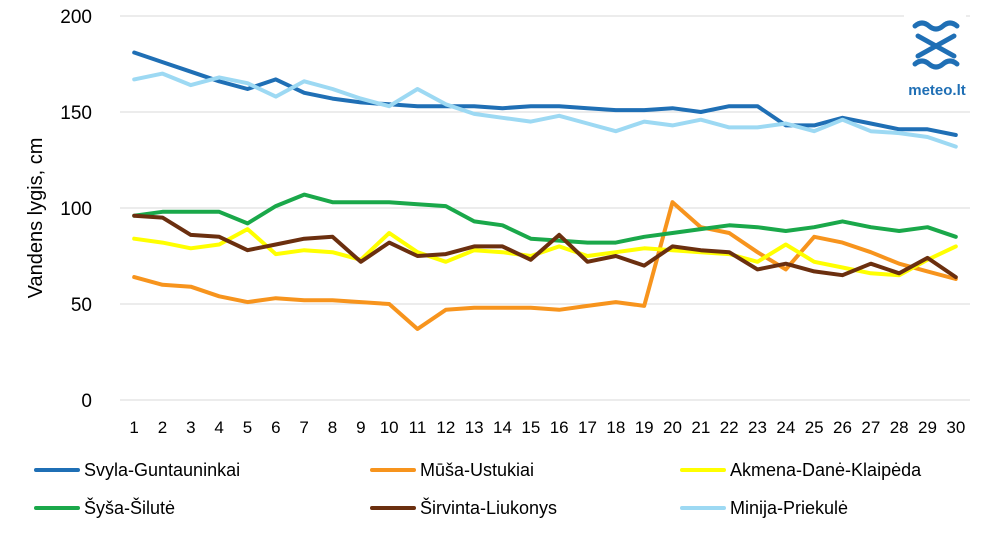  Describe the element at coordinates (757, 427) in the screenshot. I see `x-tick-label: 23` at that location.